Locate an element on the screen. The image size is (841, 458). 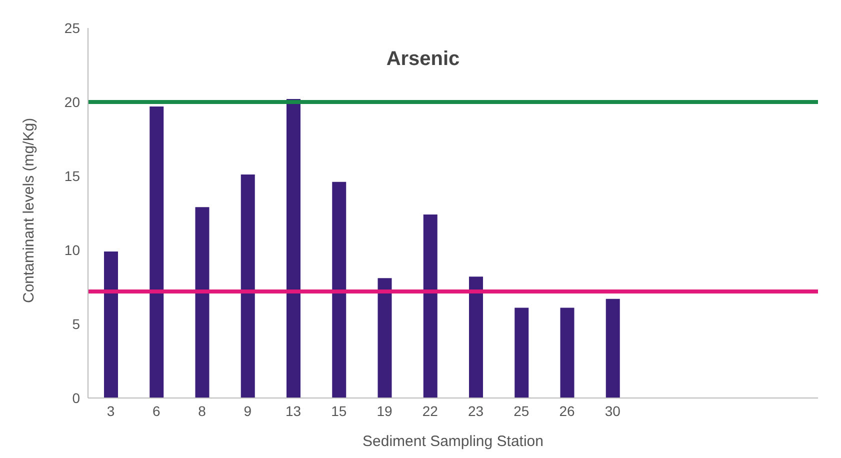
y-tick-label: 5 is located at coordinates (76, 324).